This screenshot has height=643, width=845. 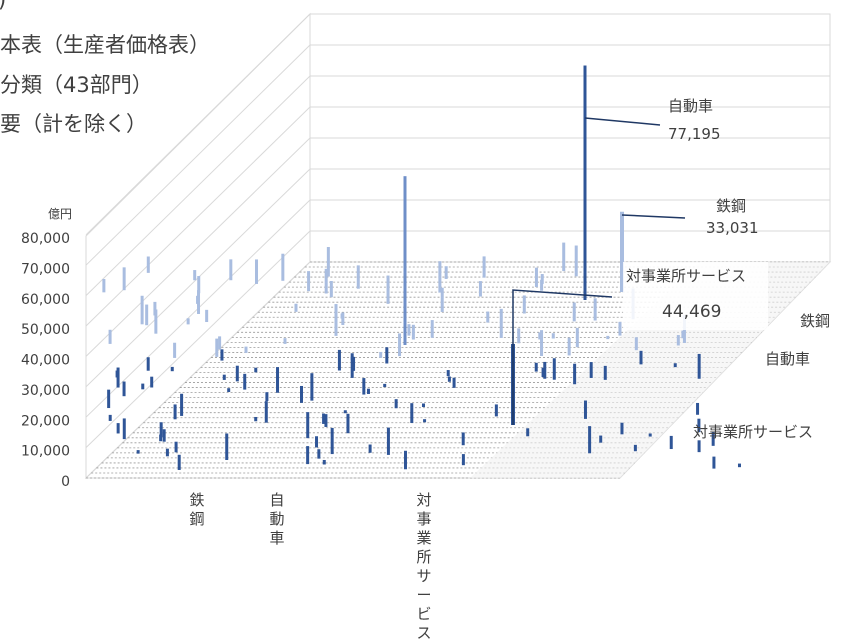 I want to click on callout-value-tekko: 33,031, so click(x=732, y=228).